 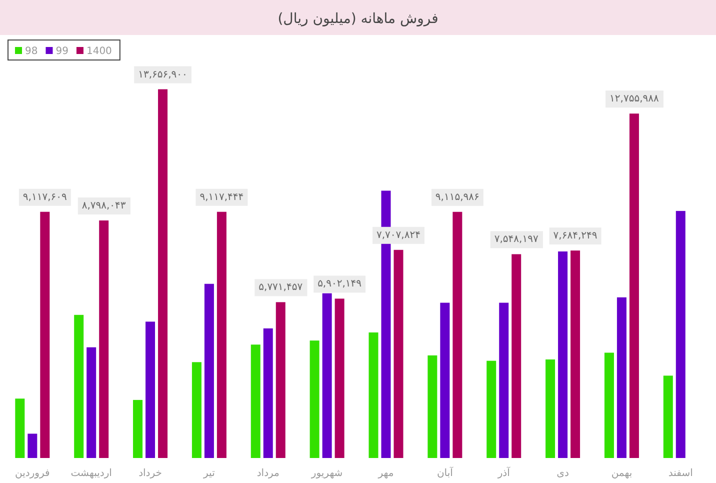 I want to click on x-tick-label: مهر, so click(x=385, y=473).